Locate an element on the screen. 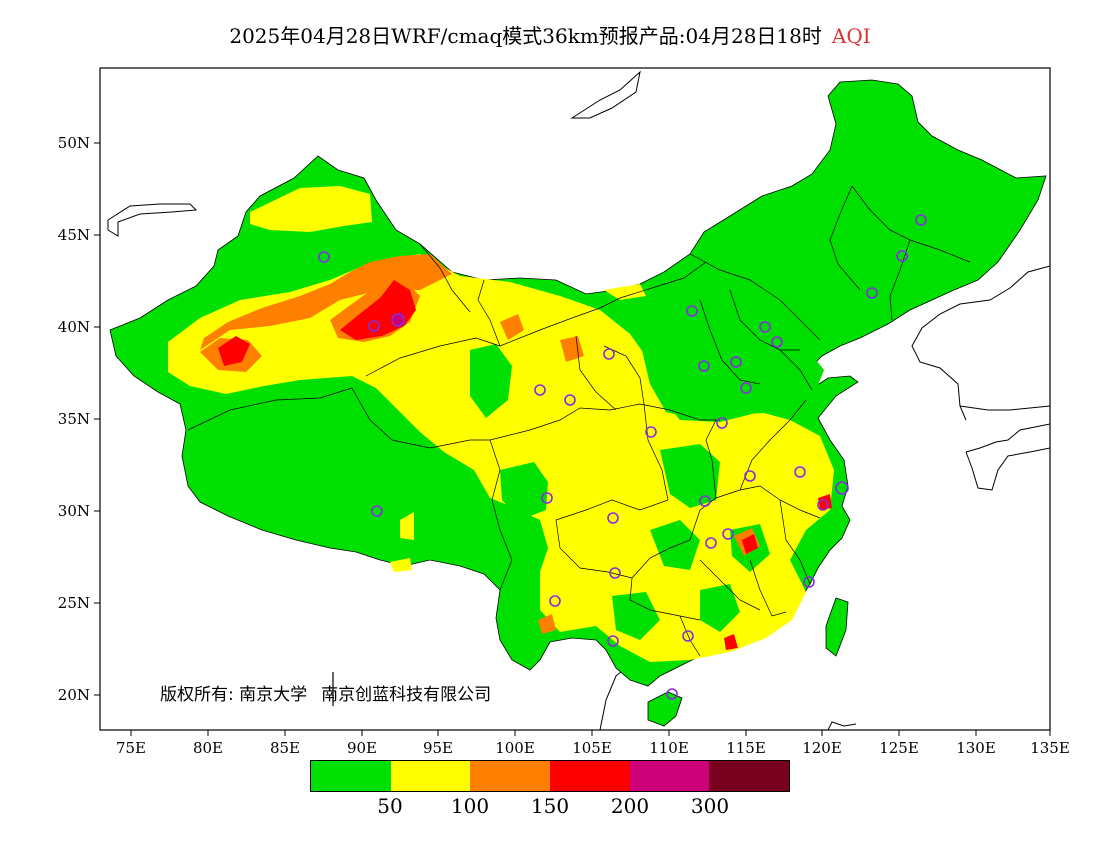 The width and height of the screenshot is (1100, 850). lat-label: 40N is located at coordinates (73, 327).